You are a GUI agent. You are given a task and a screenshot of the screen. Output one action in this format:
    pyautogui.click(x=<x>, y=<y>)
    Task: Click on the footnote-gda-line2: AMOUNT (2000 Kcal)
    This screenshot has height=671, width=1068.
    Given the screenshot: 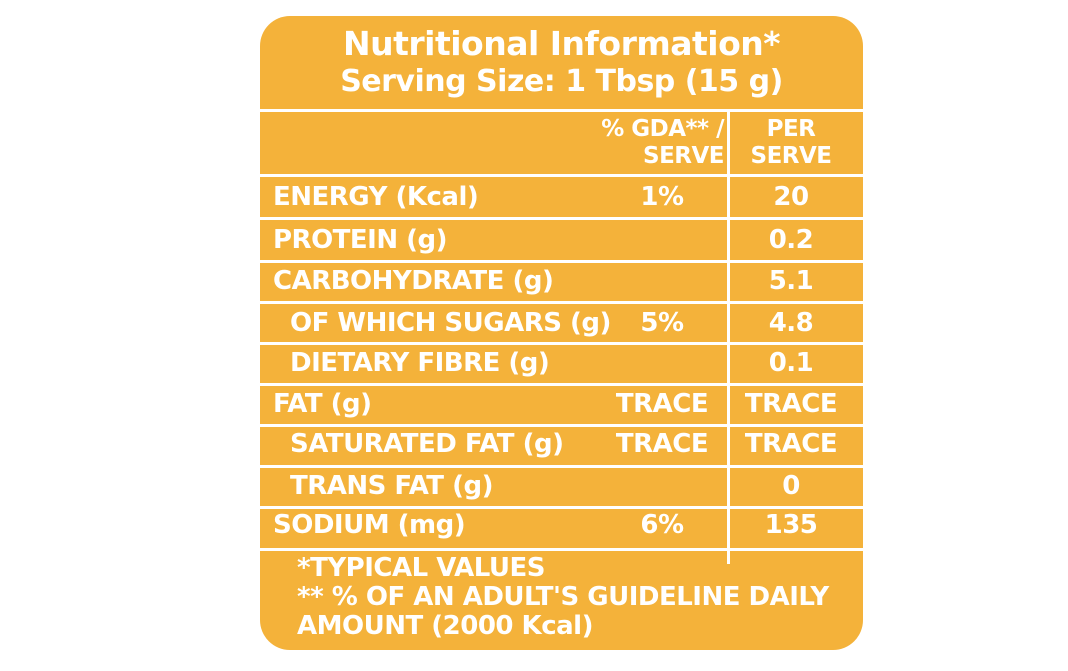 What is the action you would take?
    pyautogui.click(x=445, y=626)
    